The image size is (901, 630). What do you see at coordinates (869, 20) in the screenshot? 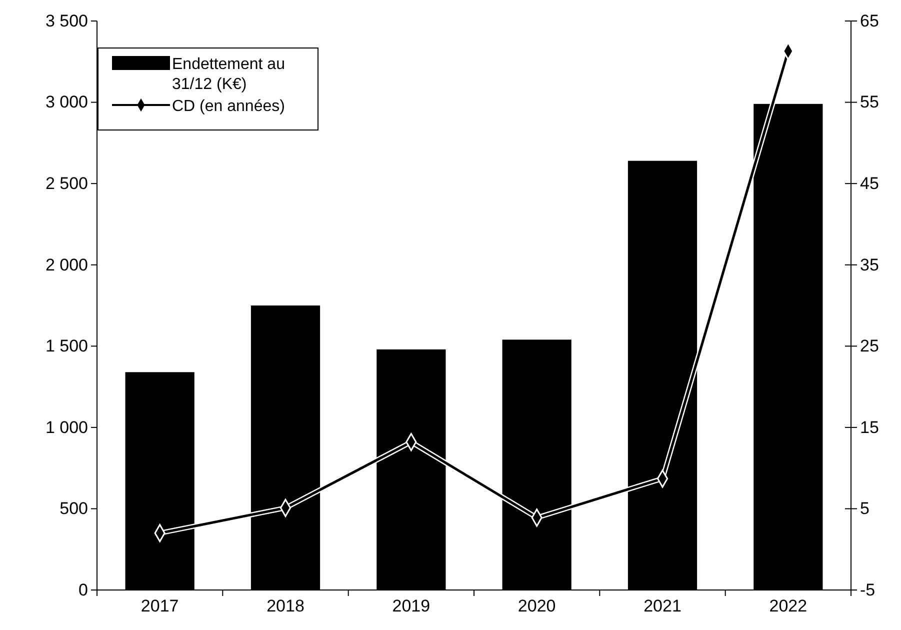
I see `y2-tick-label: 65` at bounding box center [869, 20].